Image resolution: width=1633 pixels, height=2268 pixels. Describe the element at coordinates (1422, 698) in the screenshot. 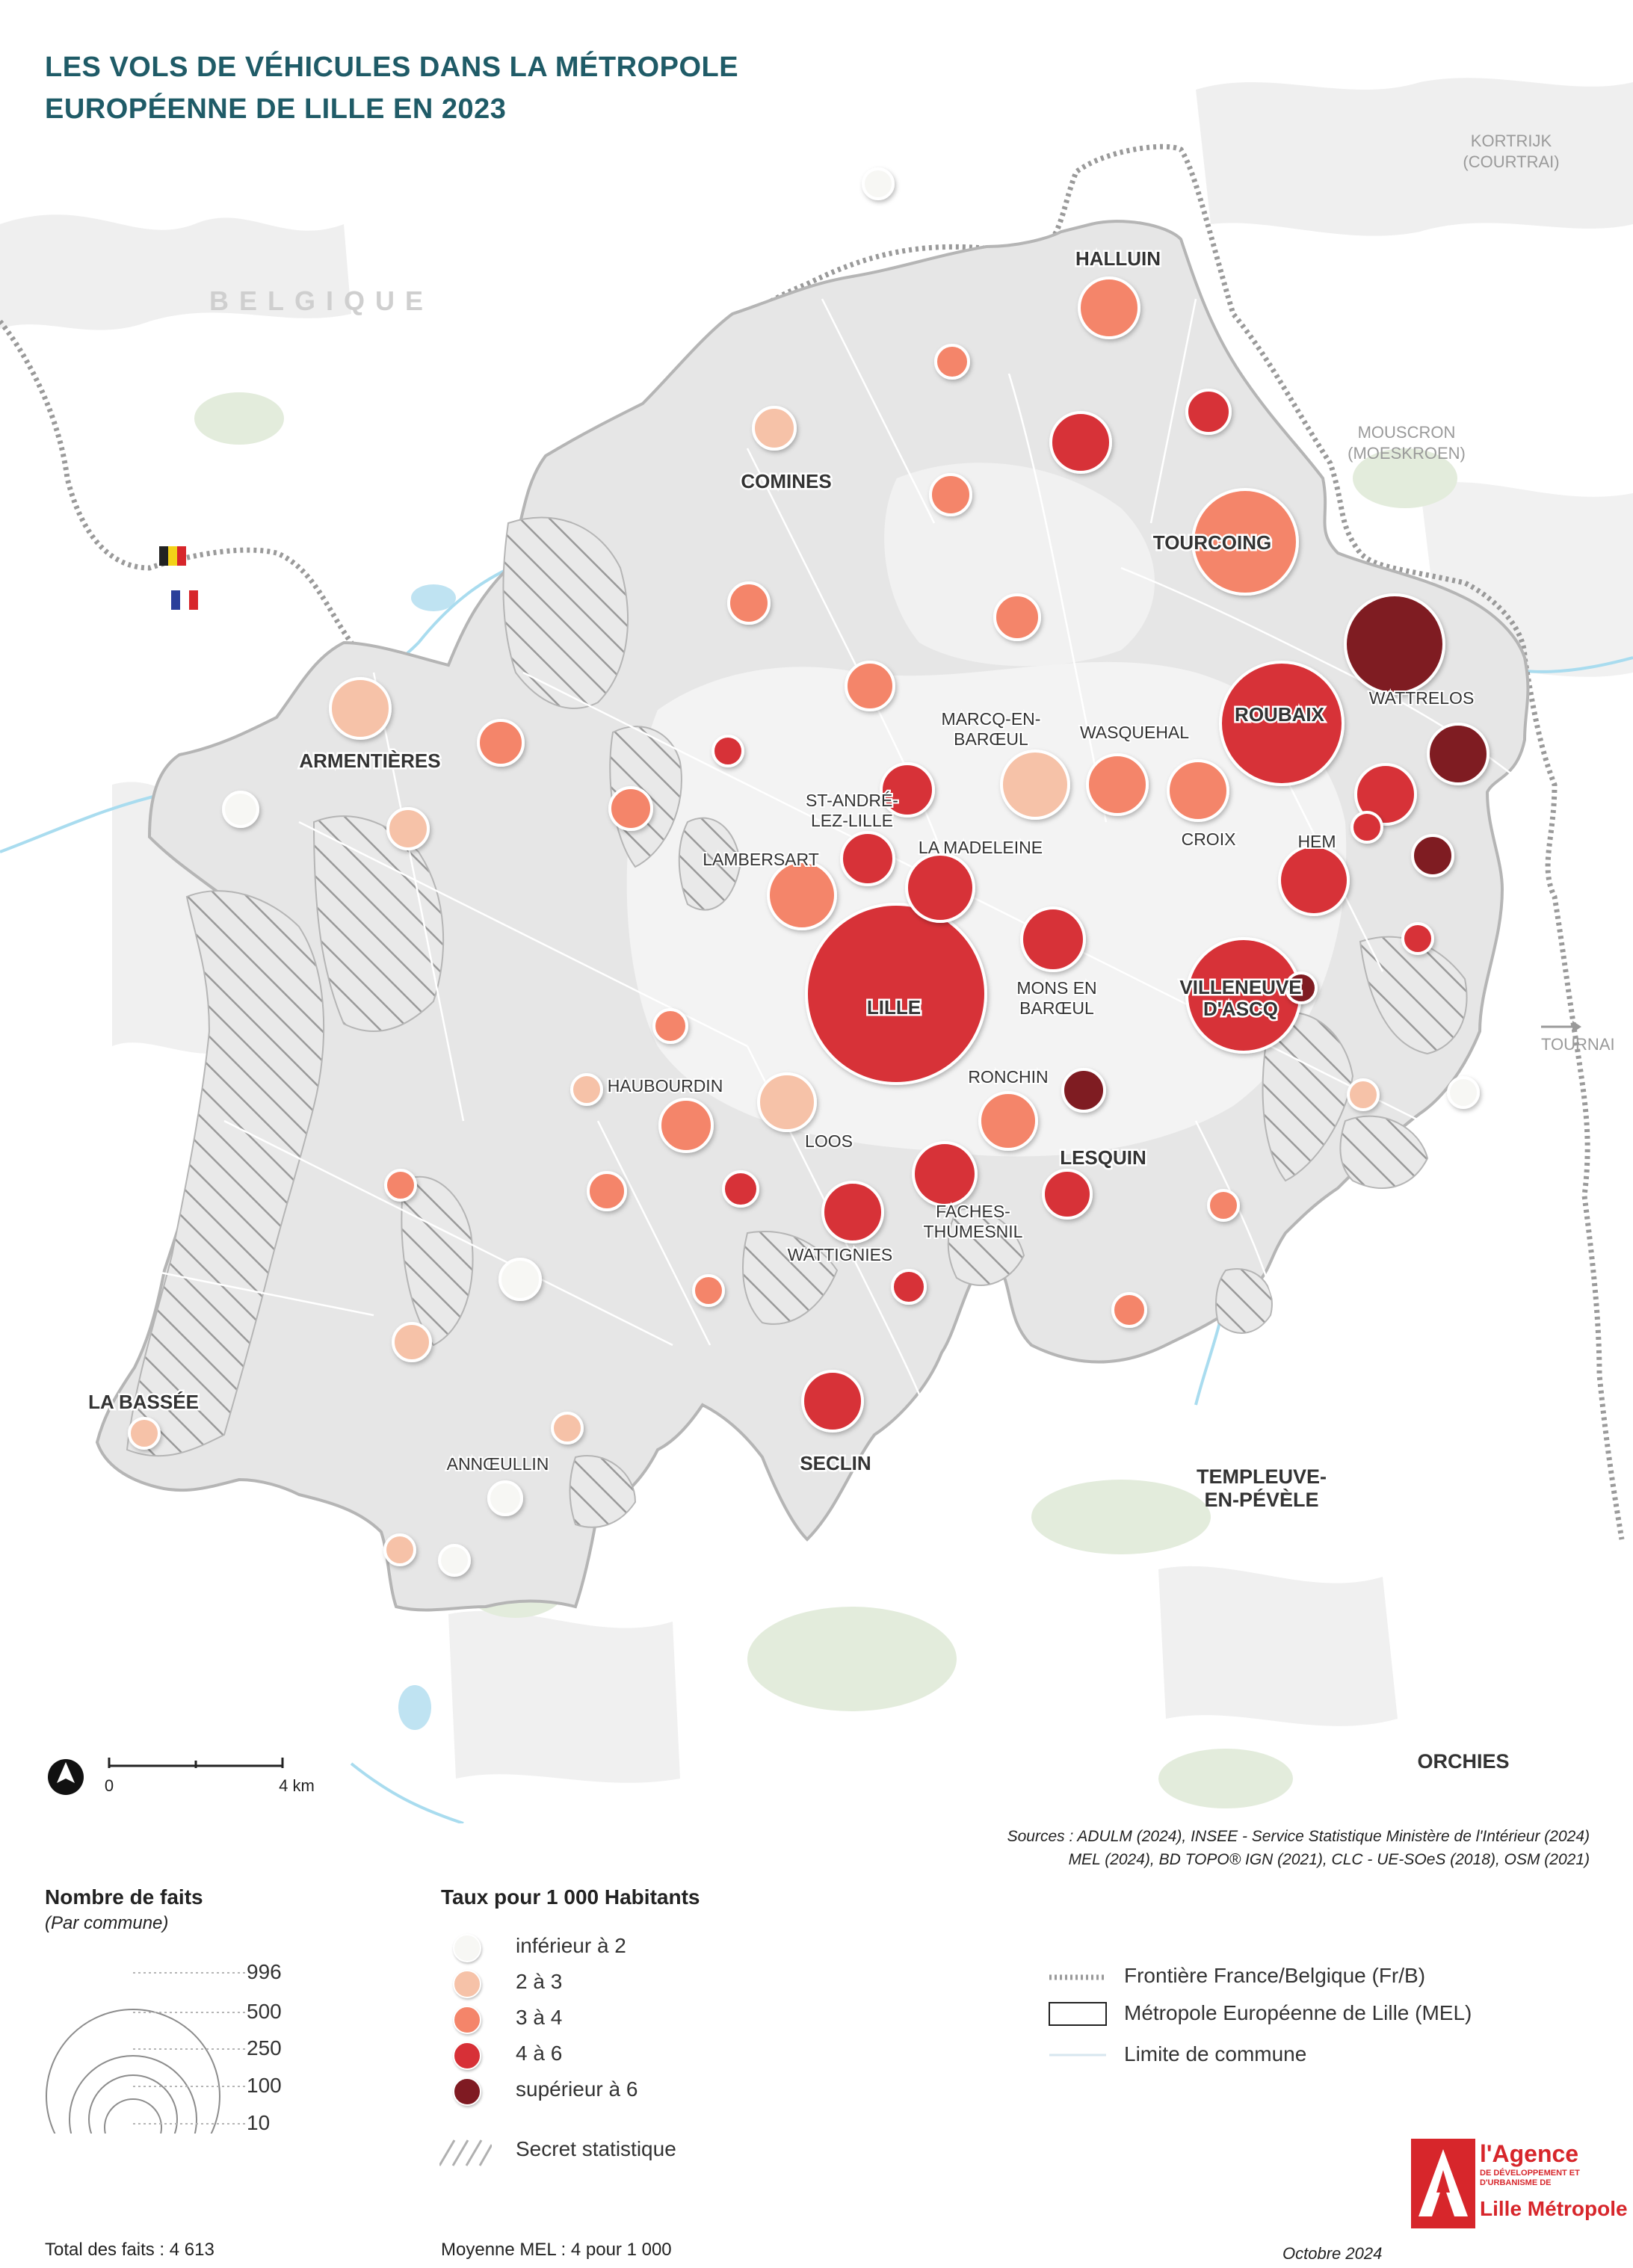

I see `label-wattrelos: WATTRELOS` at that location.